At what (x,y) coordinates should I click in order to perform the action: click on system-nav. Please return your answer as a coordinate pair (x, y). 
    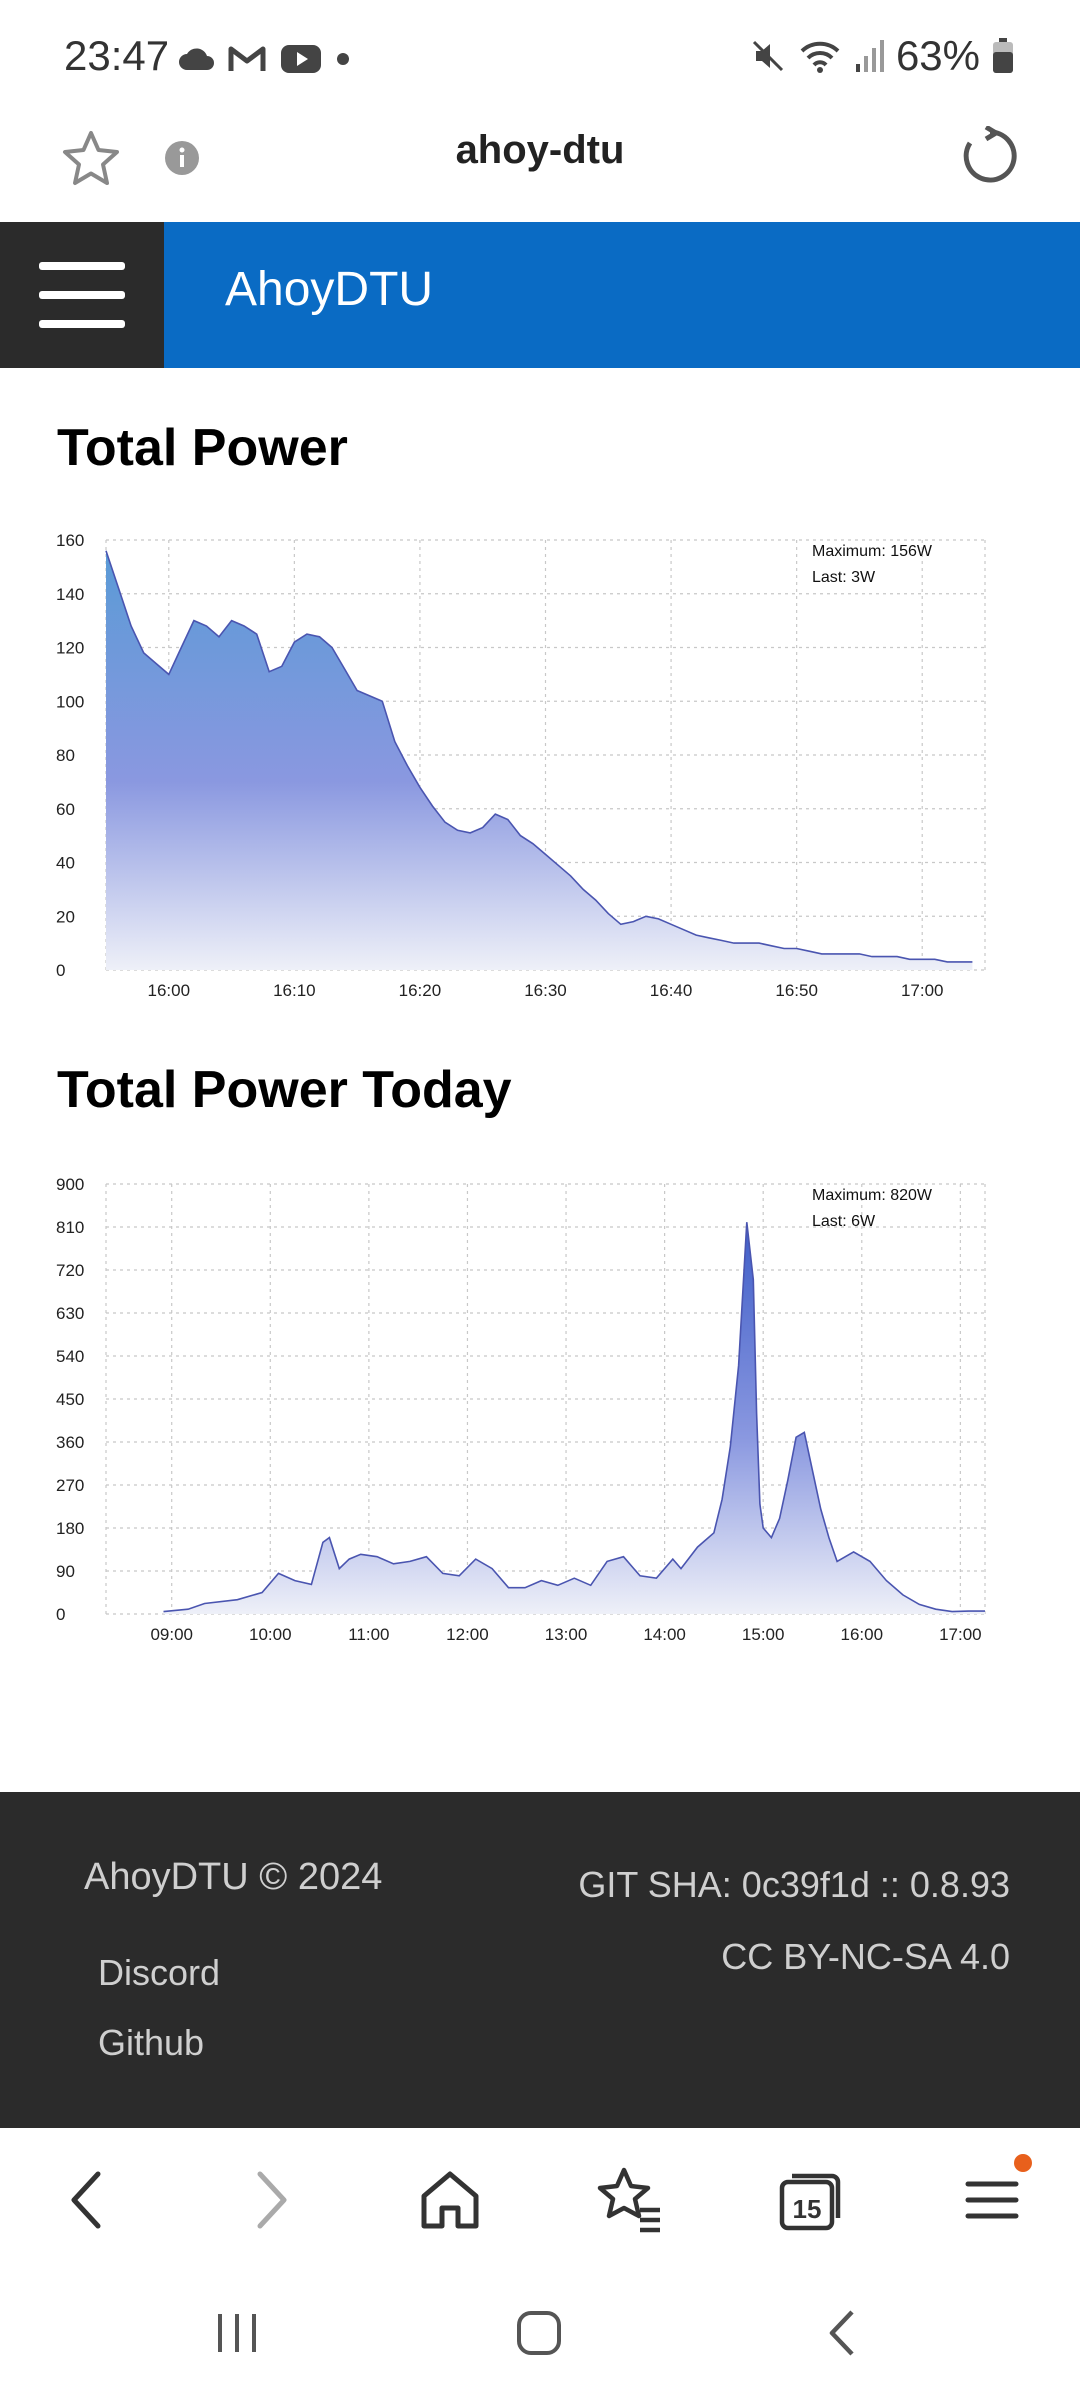
    Looking at the image, I should click on (540, 2334).